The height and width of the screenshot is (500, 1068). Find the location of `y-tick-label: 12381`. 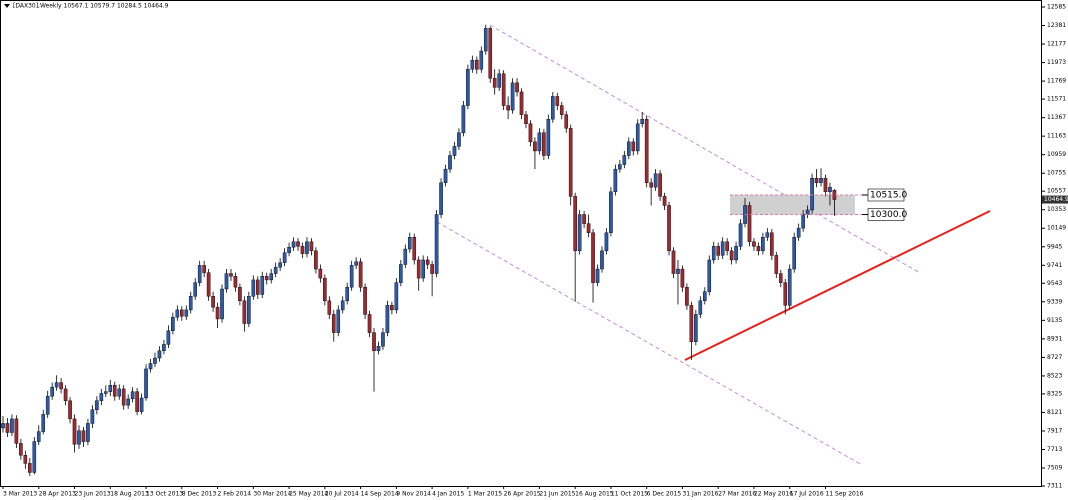

y-tick-label: 12381 is located at coordinates (1056, 25).